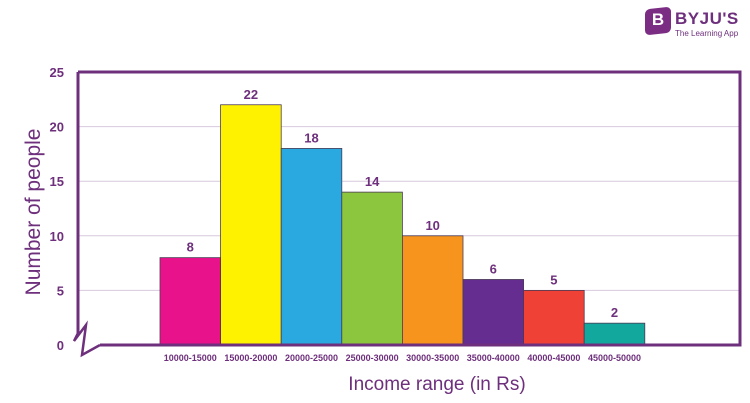  What do you see at coordinates (57, 127) in the screenshot?
I see `y-tick-label: 20` at bounding box center [57, 127].